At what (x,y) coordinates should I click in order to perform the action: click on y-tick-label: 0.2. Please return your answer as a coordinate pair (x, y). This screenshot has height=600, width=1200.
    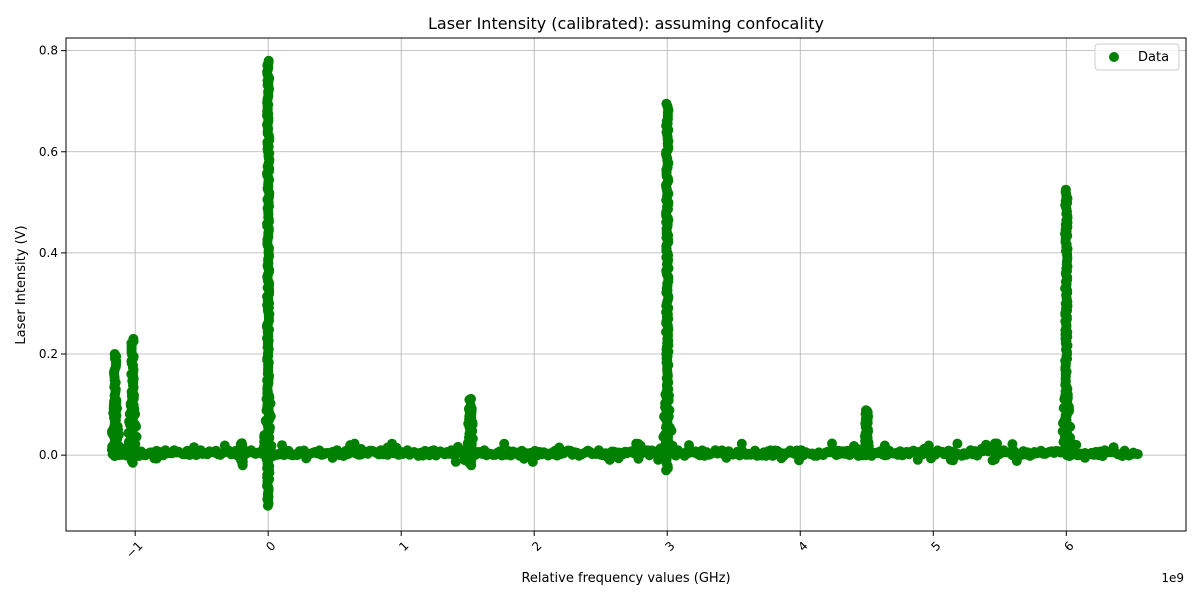
    Looking at the image, I should click on (48, 354).